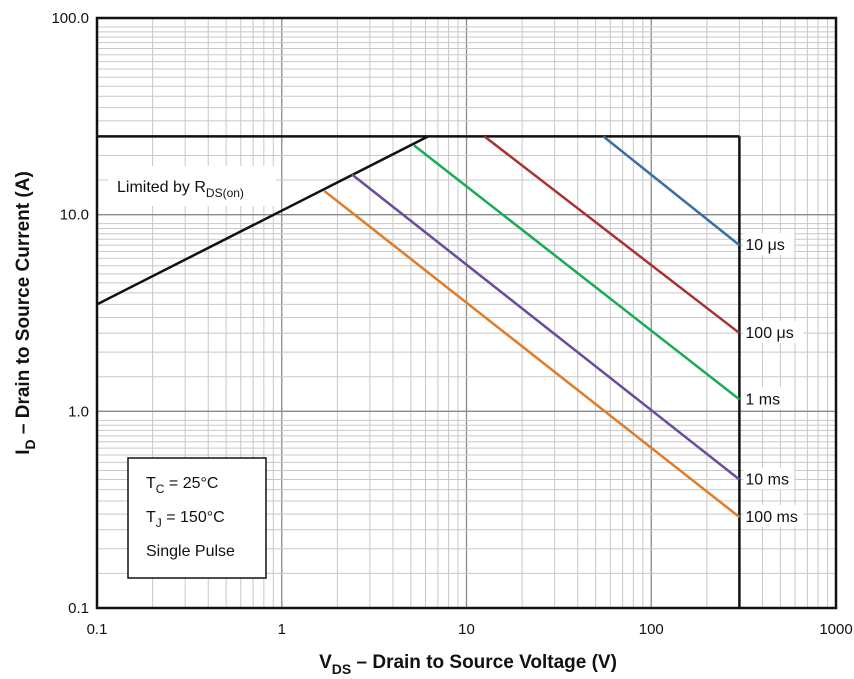  What do you see at coordinates (78, 411) in the screenshot?
I see `y-tick-label: 1.0` at bounding box center [78, 411].